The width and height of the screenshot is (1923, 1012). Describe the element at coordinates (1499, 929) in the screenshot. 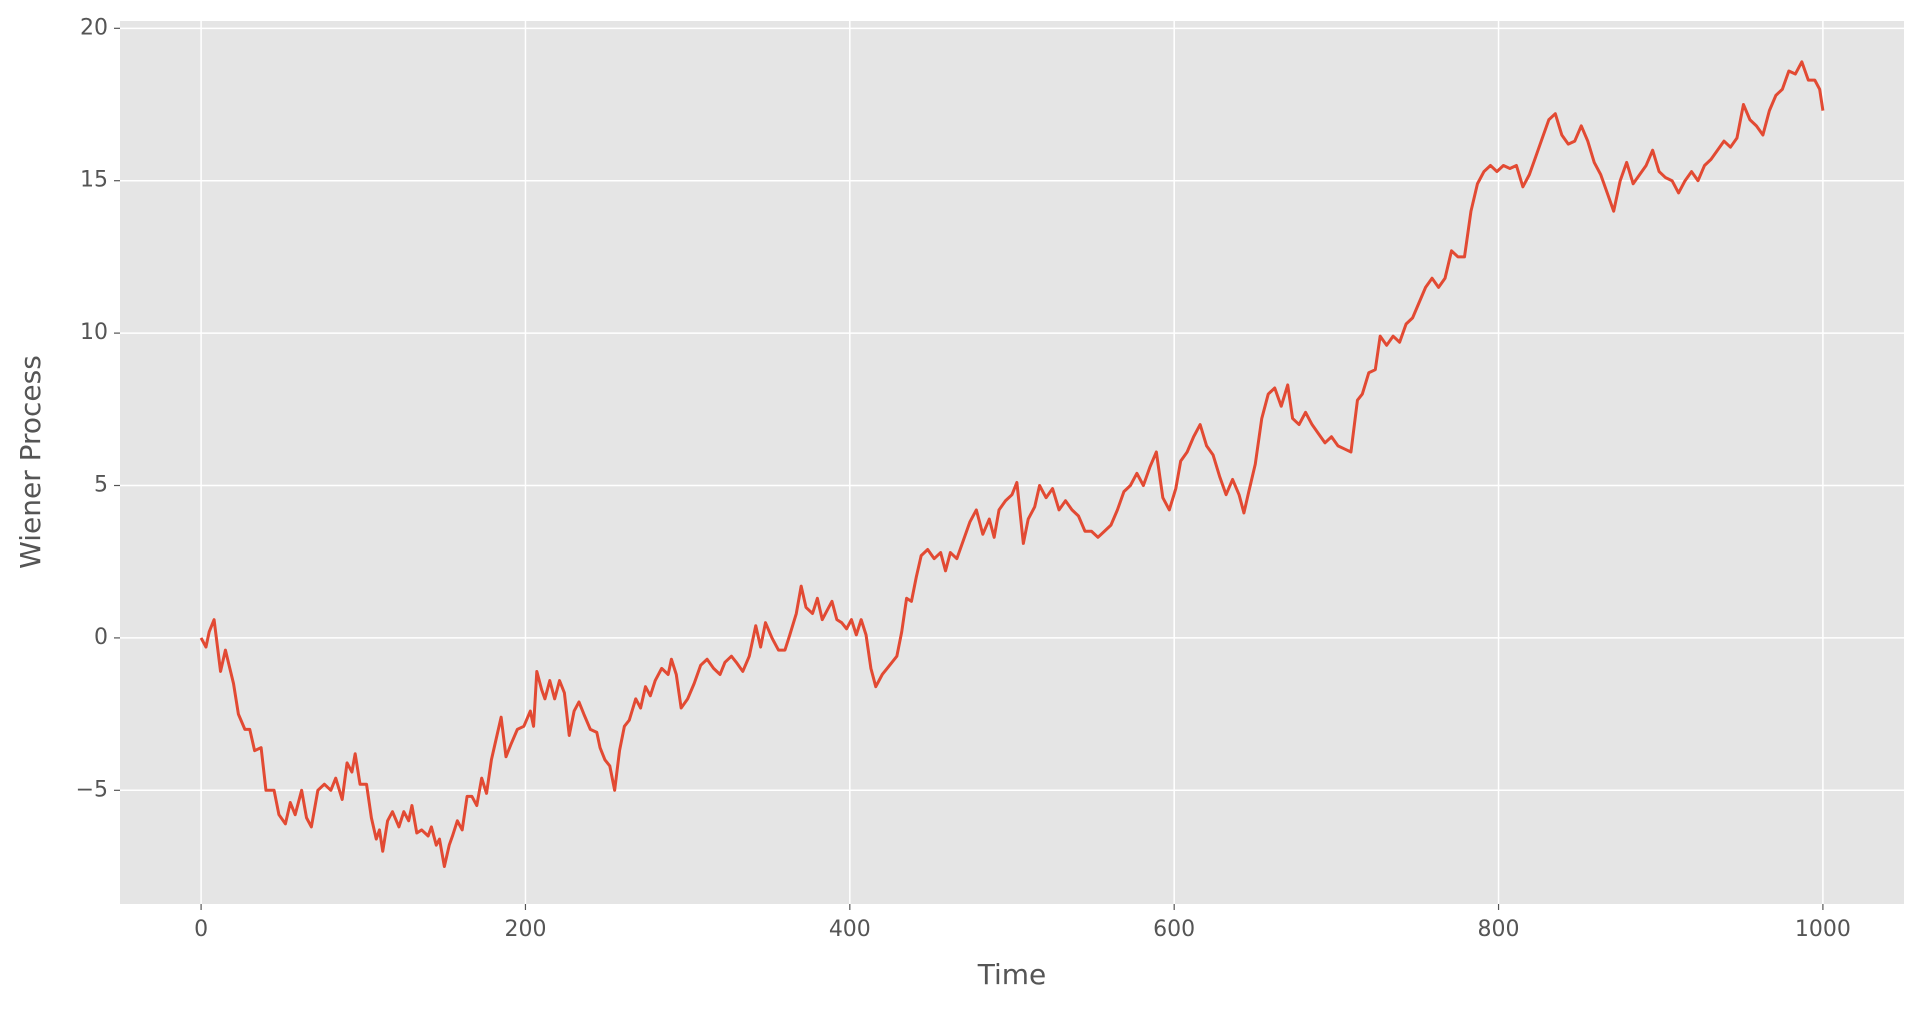

I see `x-tick-label: 800` at that location.